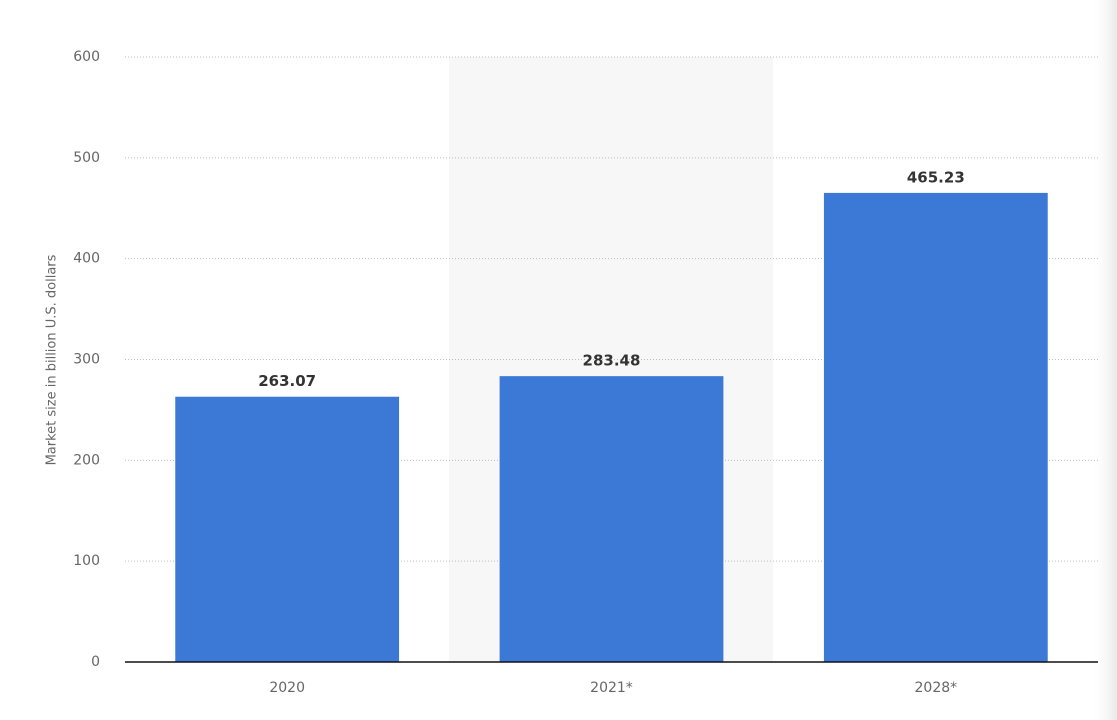 The image size is (1117, 720). I want to click on y-tick-label: 200, so click(86, 460).